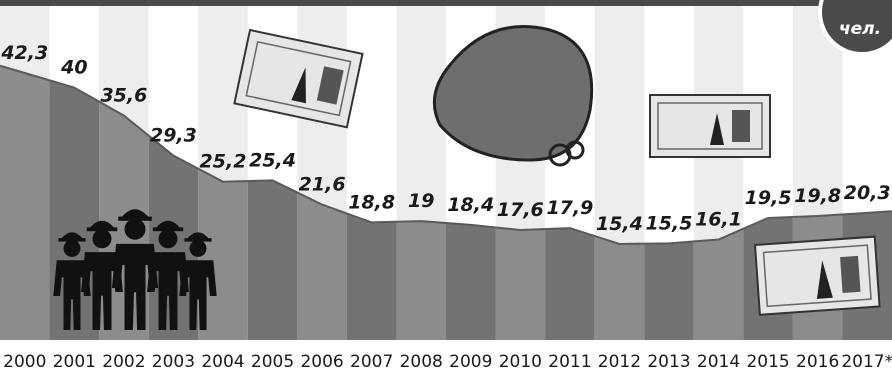  Describe the element at coordinates (471, 281) in the screenshot. I see `area-column-2009` at that location.